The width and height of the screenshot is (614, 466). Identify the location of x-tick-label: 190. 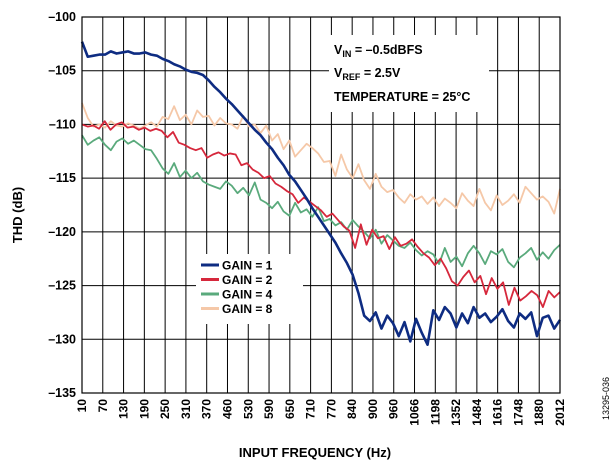
(144, 409).